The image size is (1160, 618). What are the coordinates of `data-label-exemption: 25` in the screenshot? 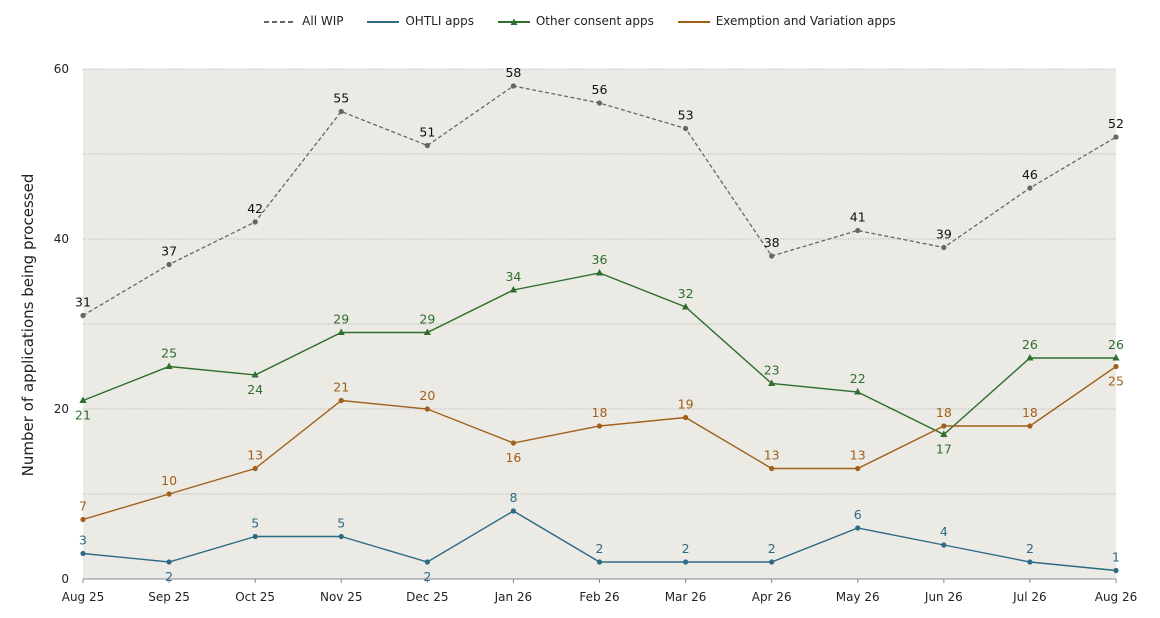 It's located at (1116, 381).